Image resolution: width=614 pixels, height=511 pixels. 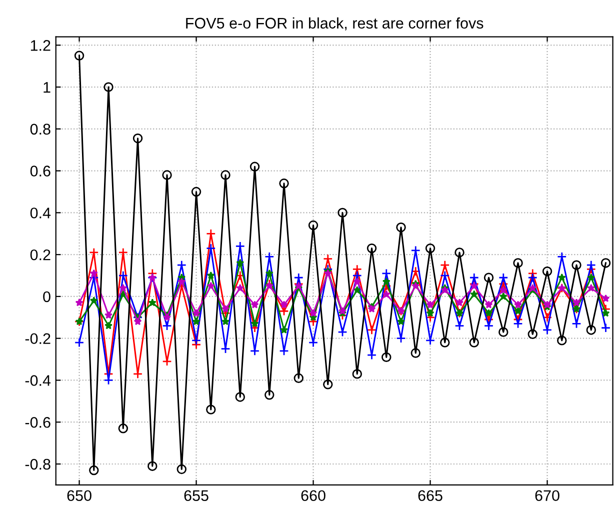 I want to click on y-tick-label: -0.2, so click(x=37, y=338).